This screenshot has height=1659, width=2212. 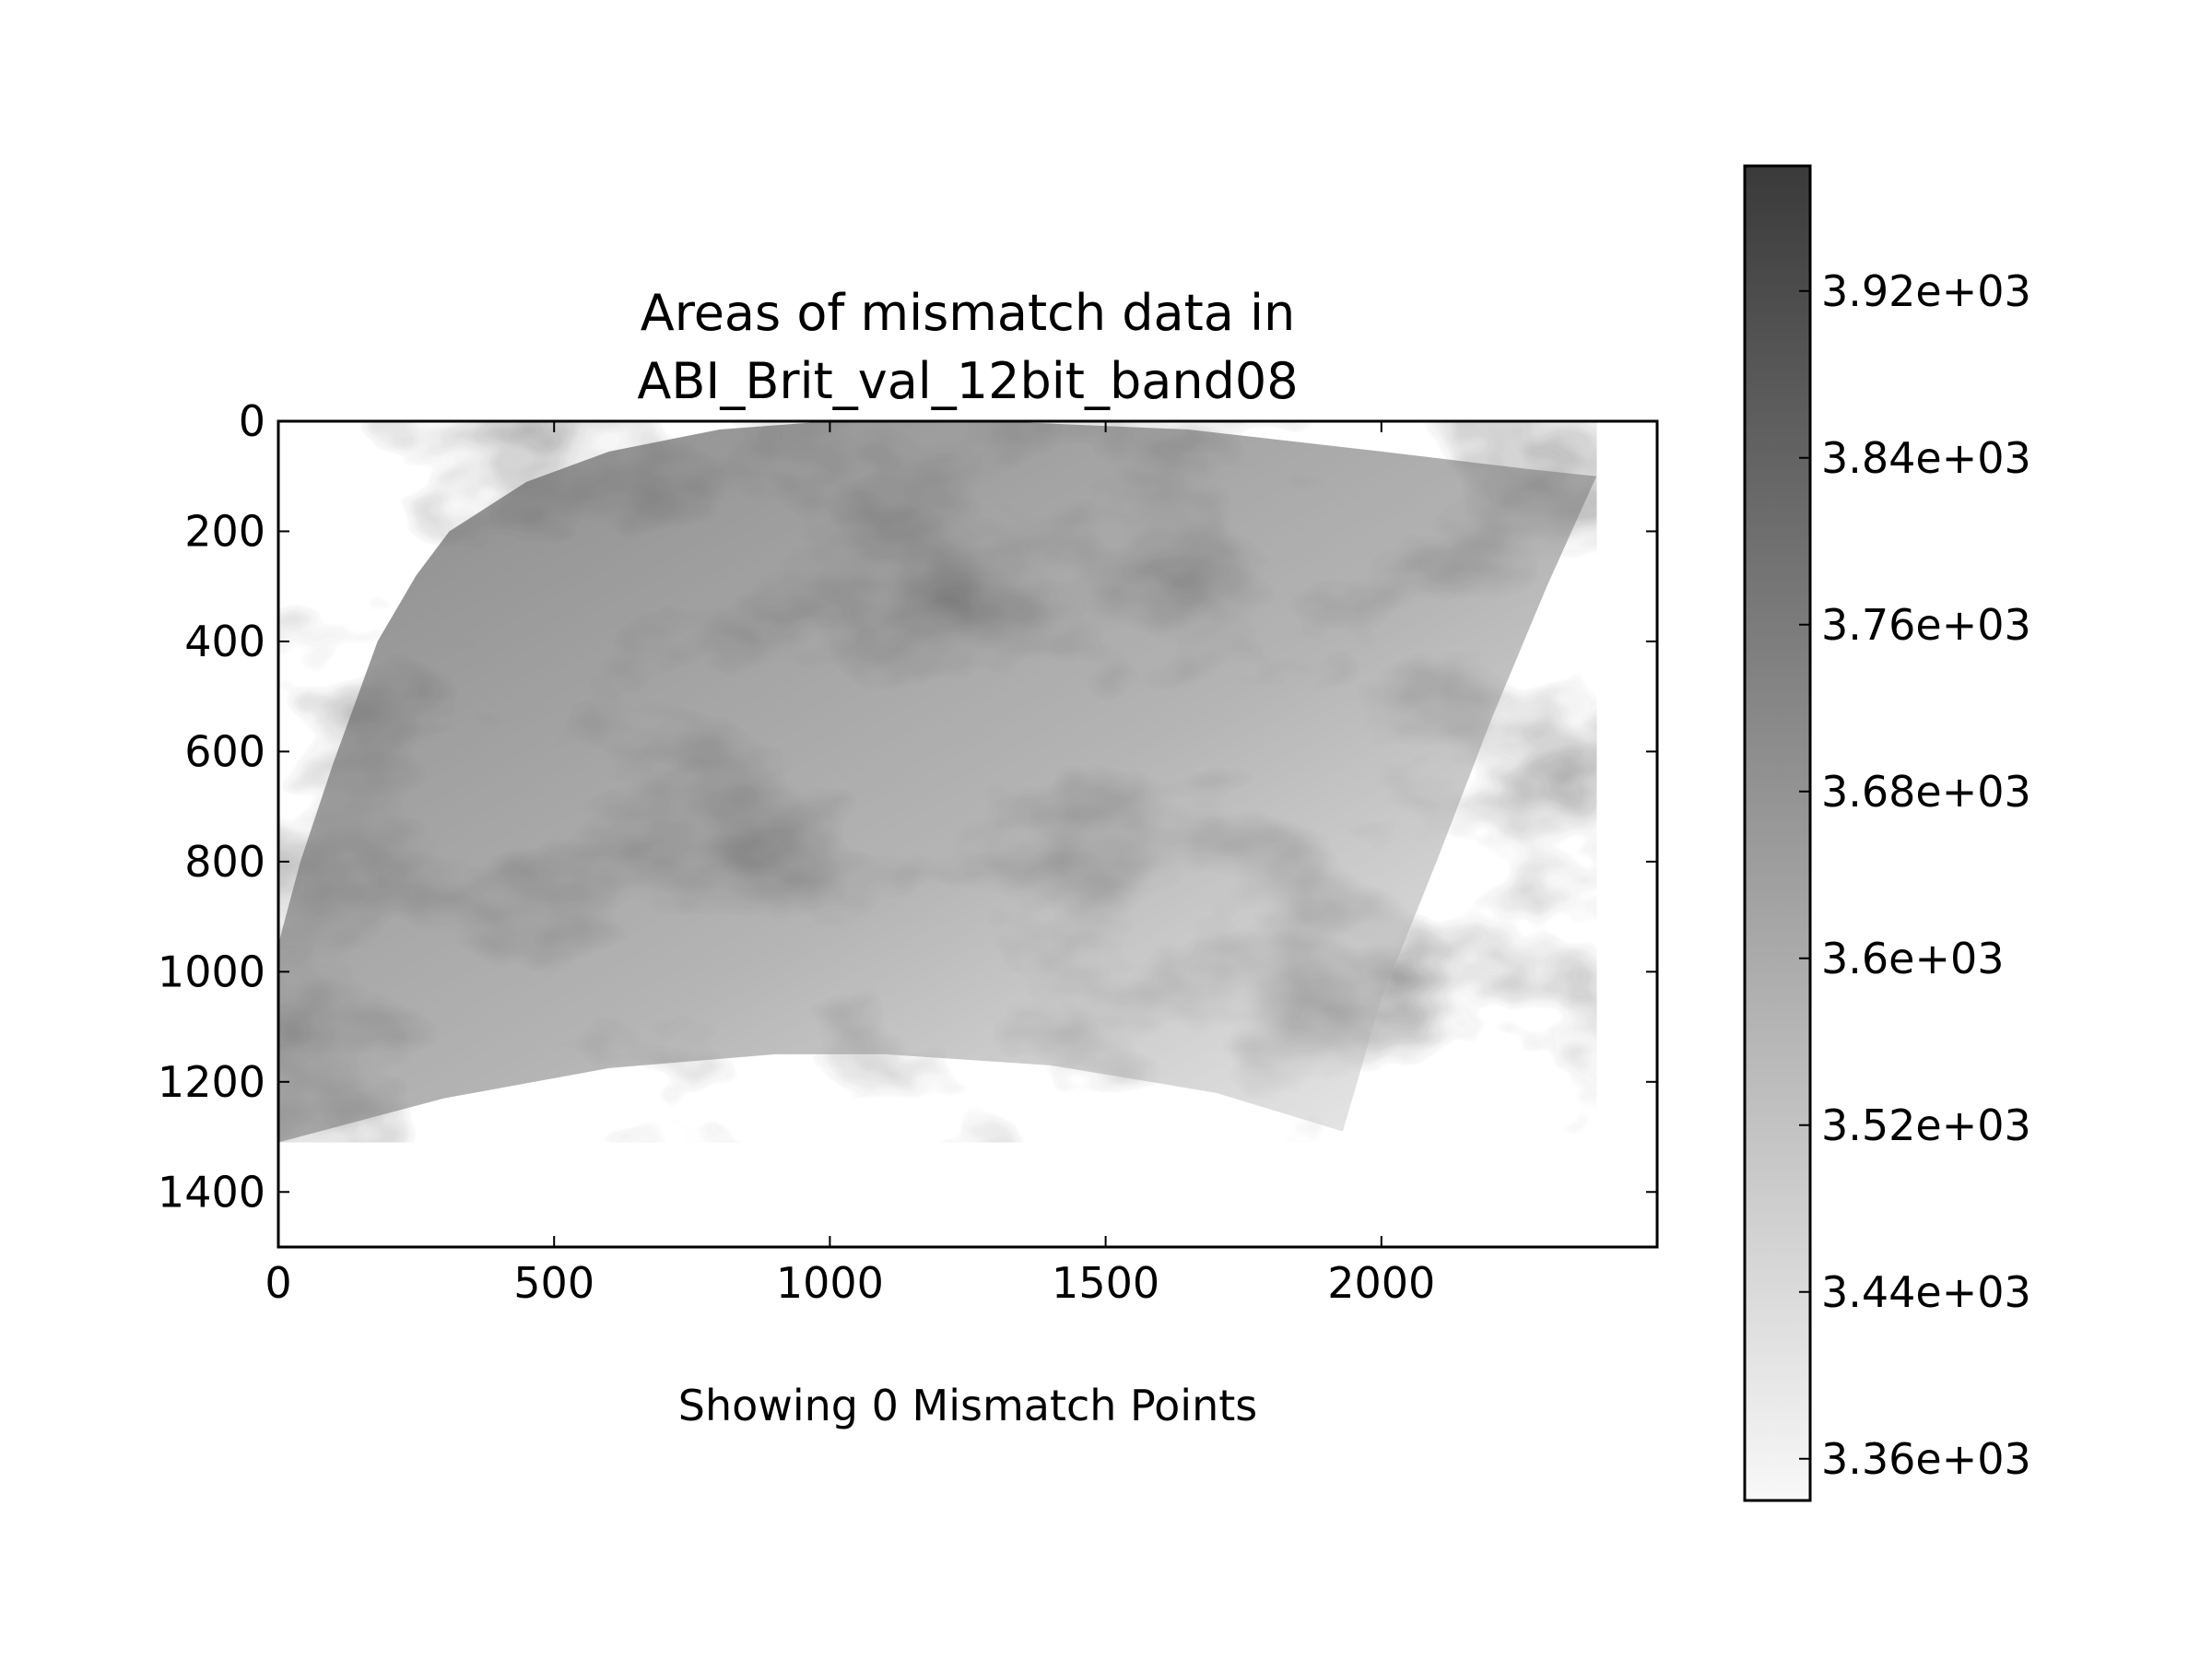 I want to click on y-tick-label: 0, so click(x=252, y=421).